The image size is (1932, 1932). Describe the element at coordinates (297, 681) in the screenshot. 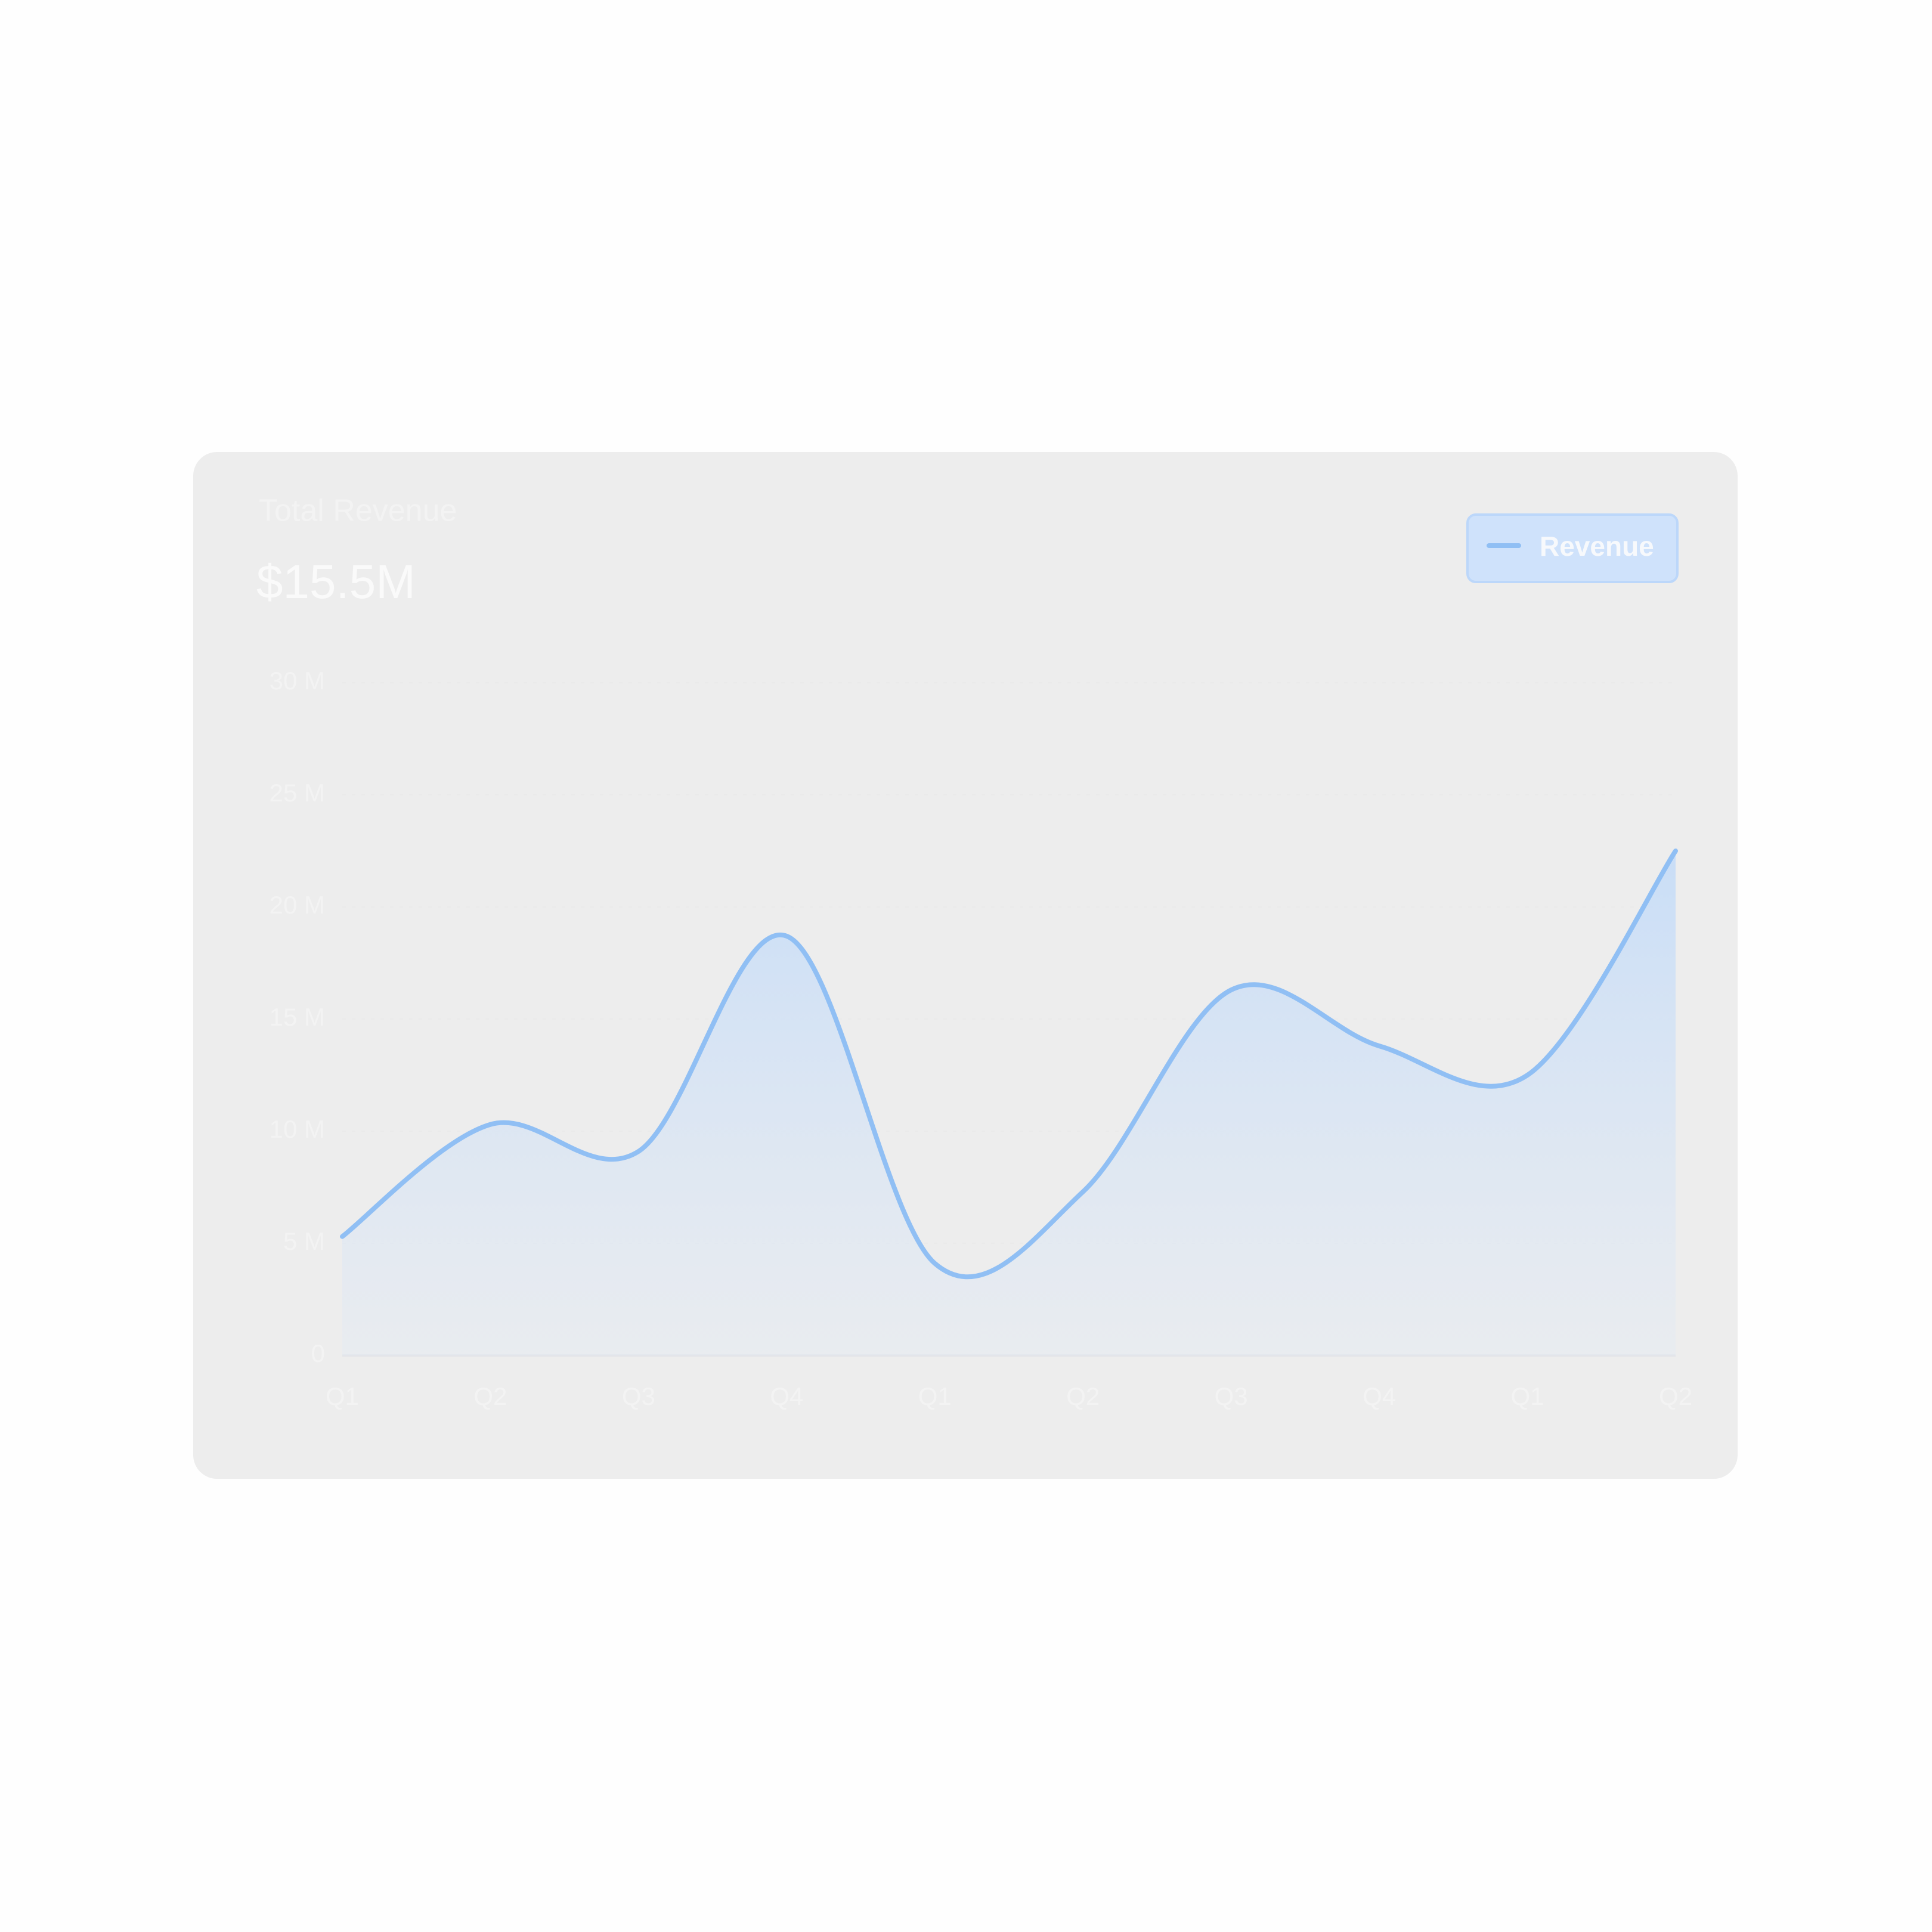

I see `y-tick-label: 30 M` at that location.